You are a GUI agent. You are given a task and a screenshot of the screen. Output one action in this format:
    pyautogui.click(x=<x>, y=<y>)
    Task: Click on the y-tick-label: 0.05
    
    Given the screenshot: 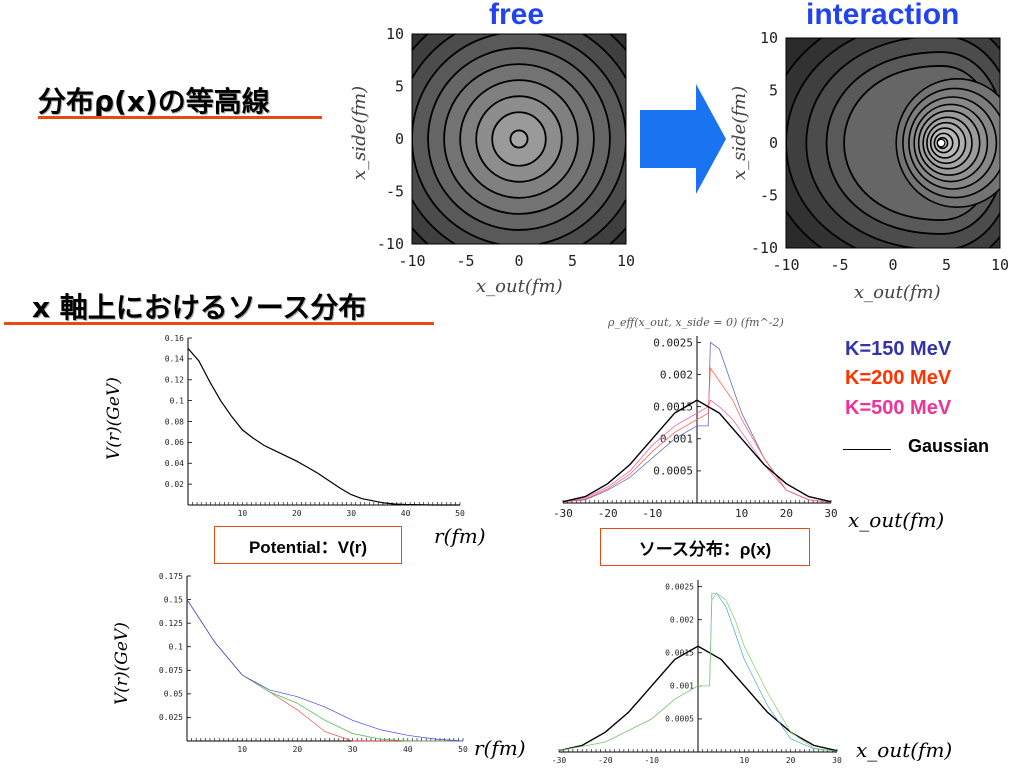 What is the action you would take?
    pyautogui.click(x=173, y=694)
    